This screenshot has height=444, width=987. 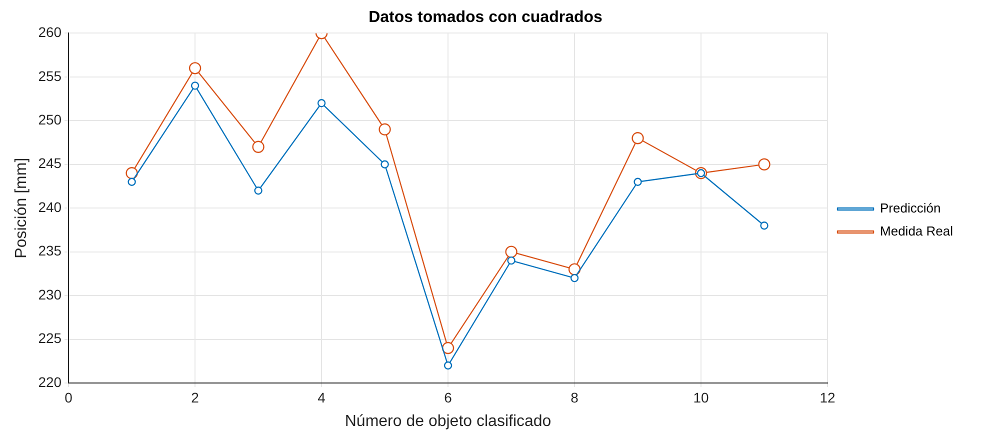 What do you see at coordinates (50, 76) in the screenshot?
I see `y-tick-label: 255` at bounding box center [50, 76].